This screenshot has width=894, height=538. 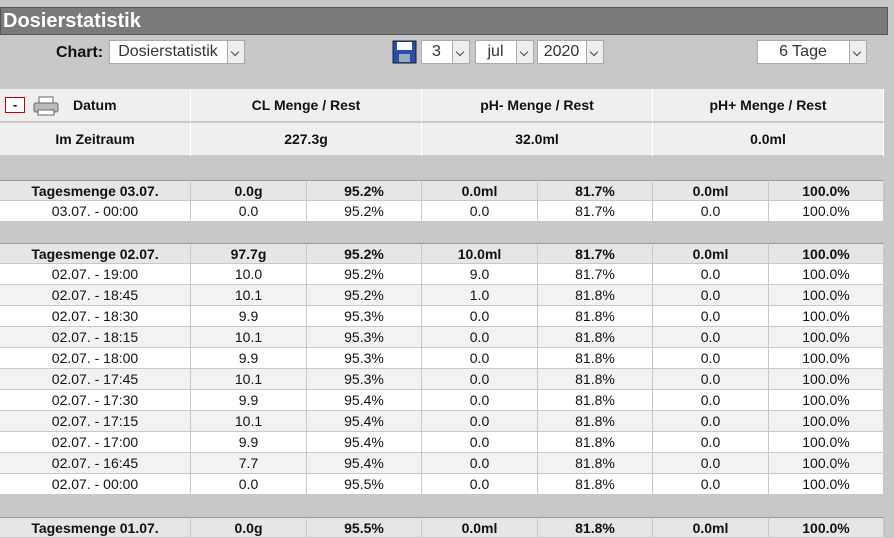 I want to click on collapse-button: -, so click(x=15, y=105).